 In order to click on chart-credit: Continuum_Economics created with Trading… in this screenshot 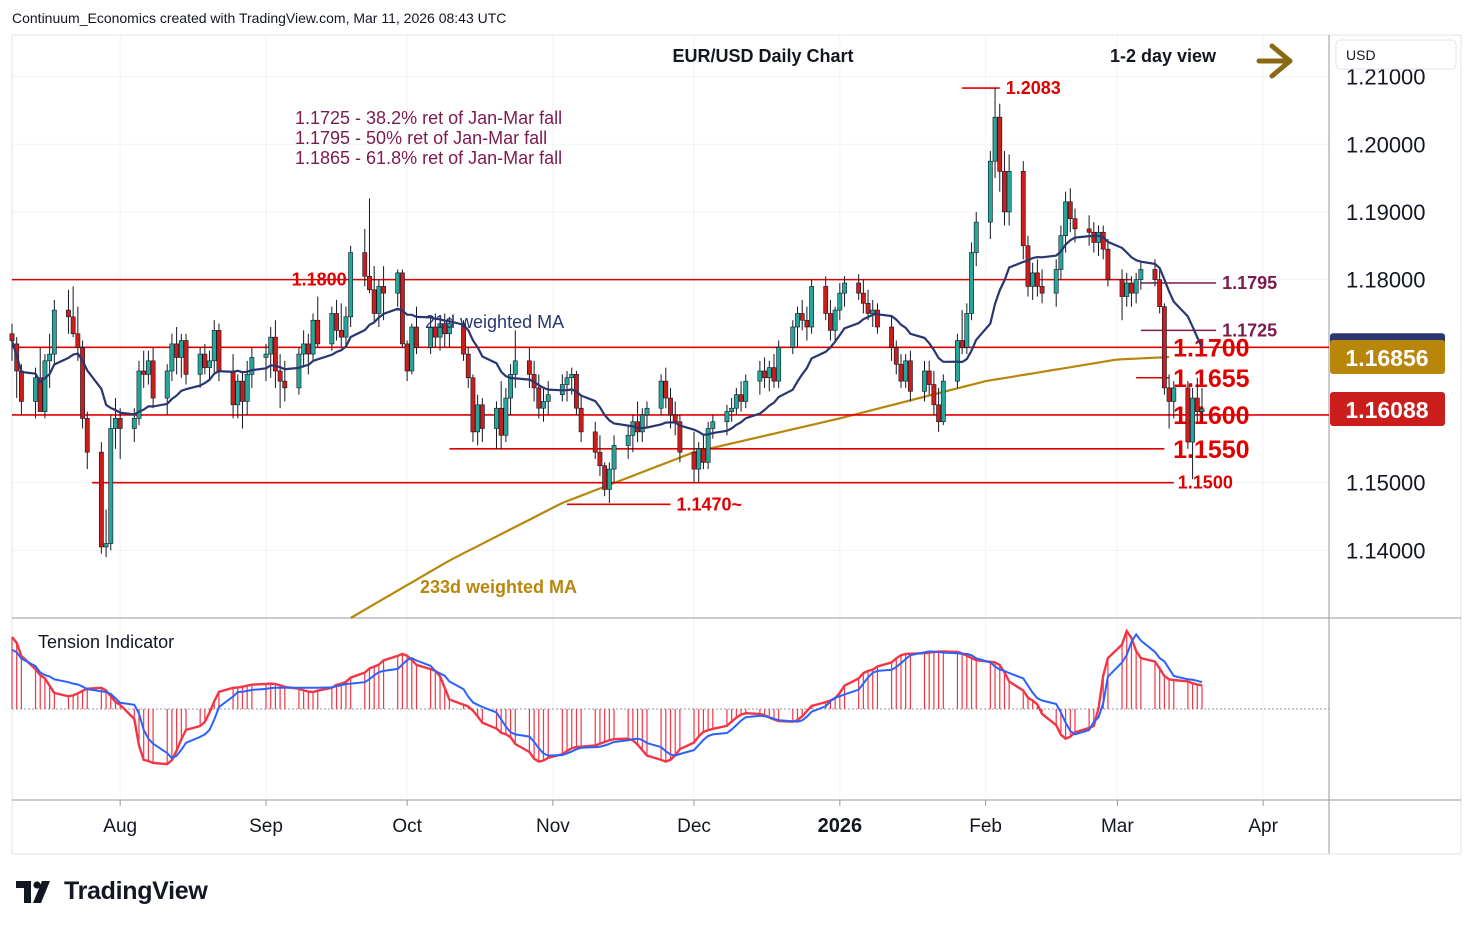, I will do `click(259, 18)`.